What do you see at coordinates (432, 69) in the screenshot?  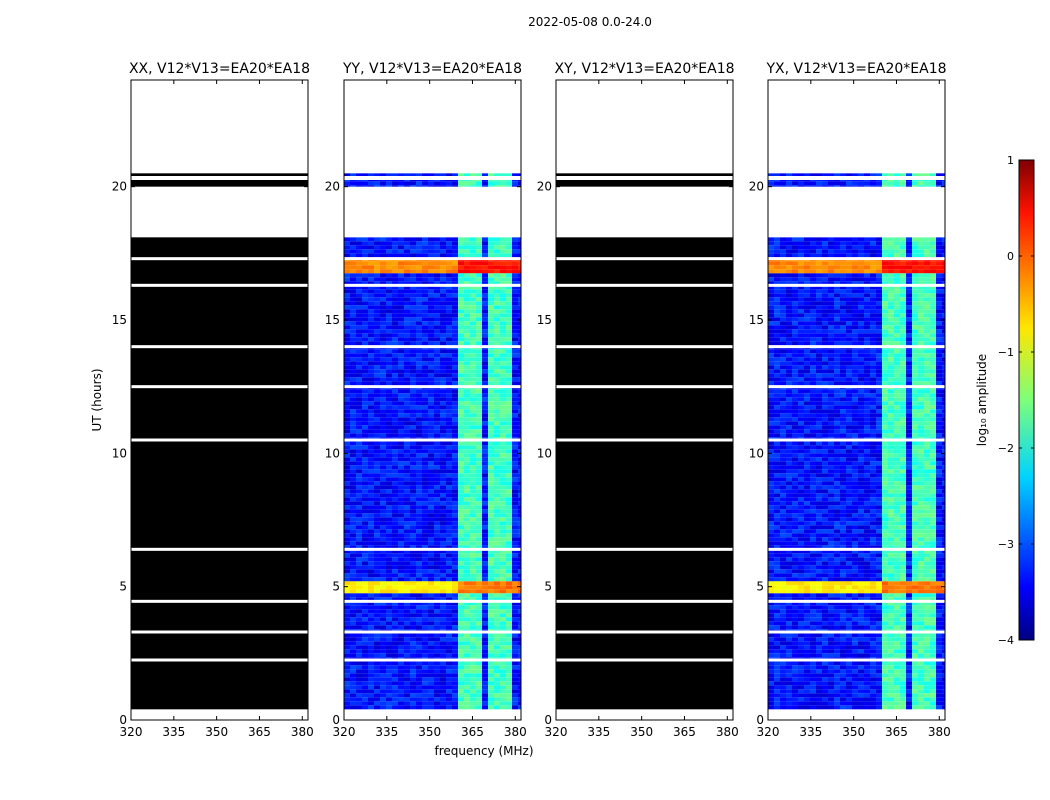 I see `panel-title: YY, V12*V13=EA20*EA18` at bounding box center [432, 69].